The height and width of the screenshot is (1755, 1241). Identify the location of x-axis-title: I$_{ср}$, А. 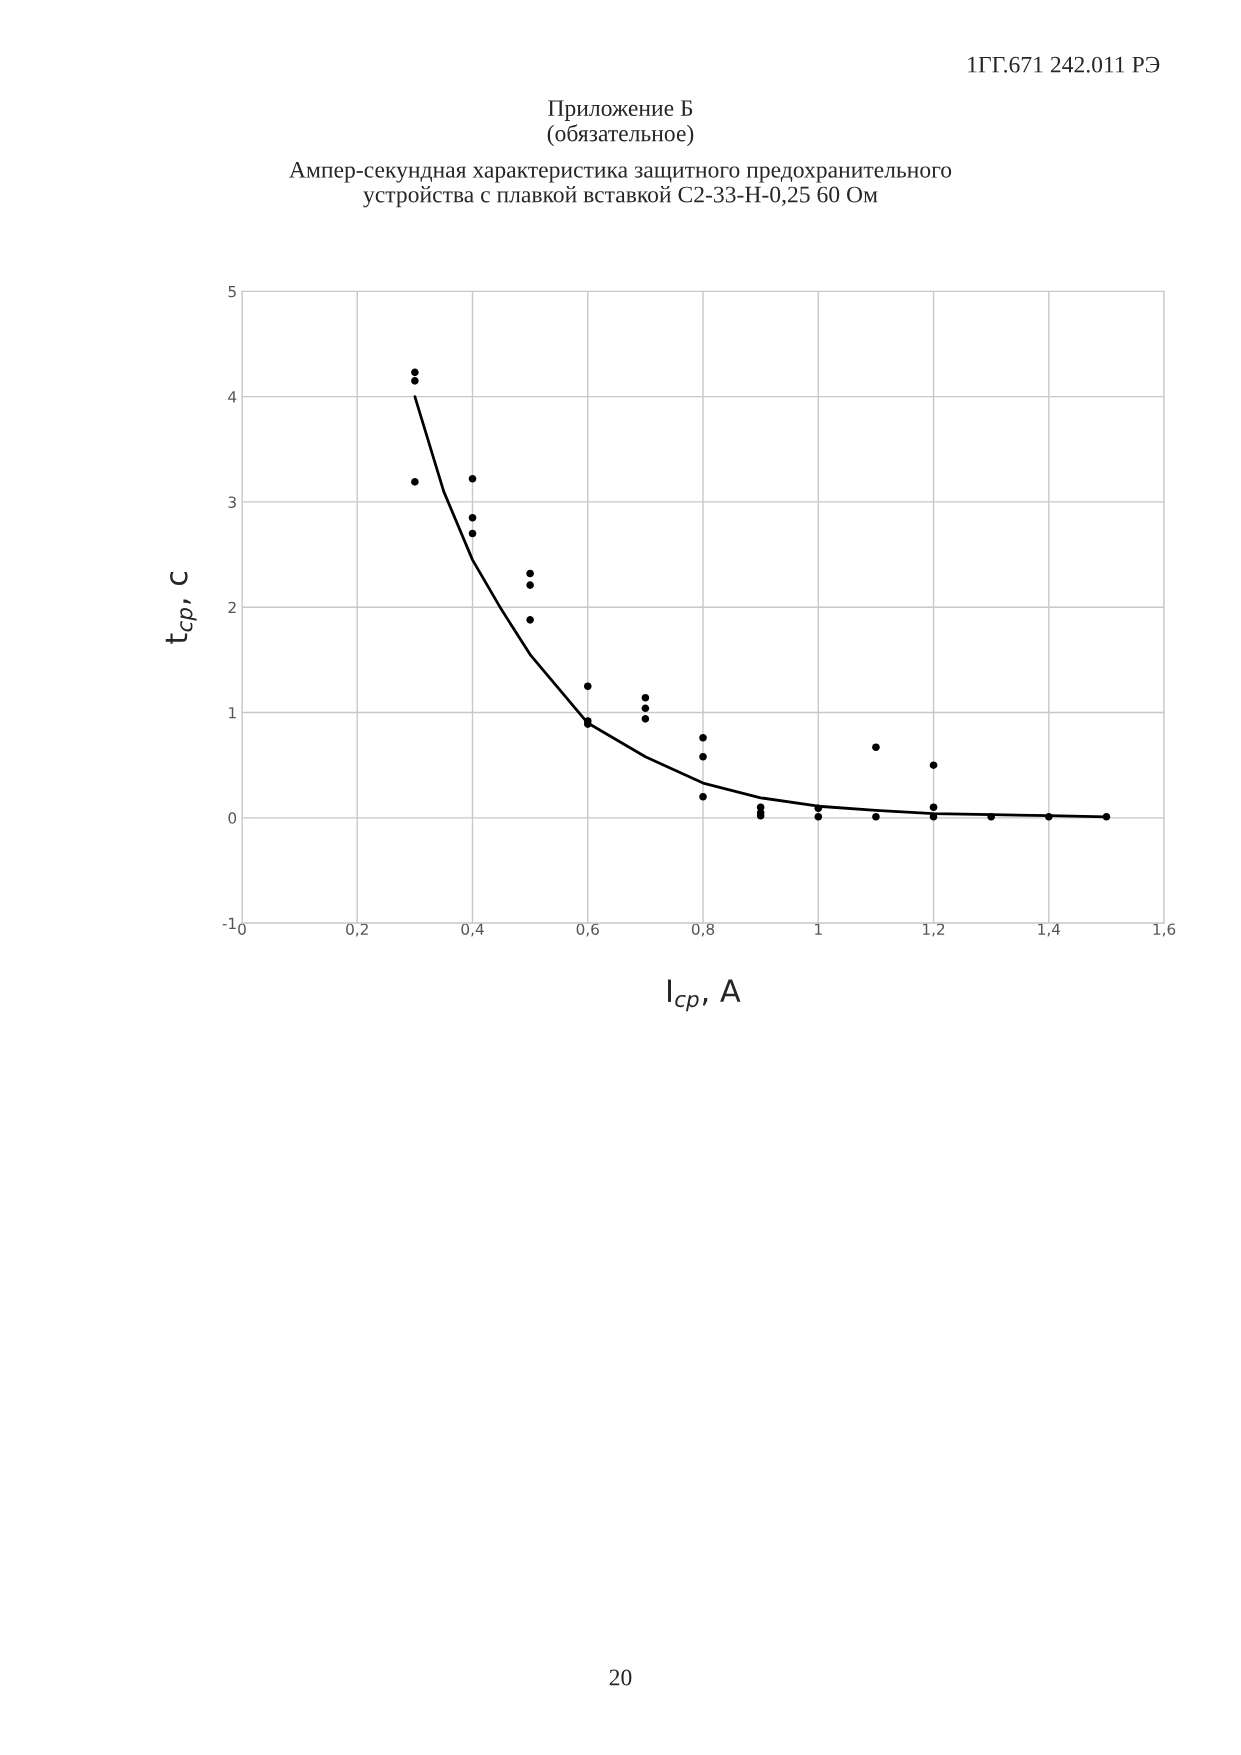
(704, 995).